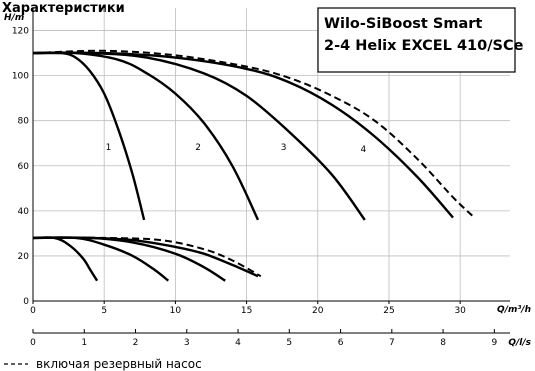 Image resolution: width=535 pixels, height=371 pixels. I want to click on y-tick-label: 60, so click(24, 167).